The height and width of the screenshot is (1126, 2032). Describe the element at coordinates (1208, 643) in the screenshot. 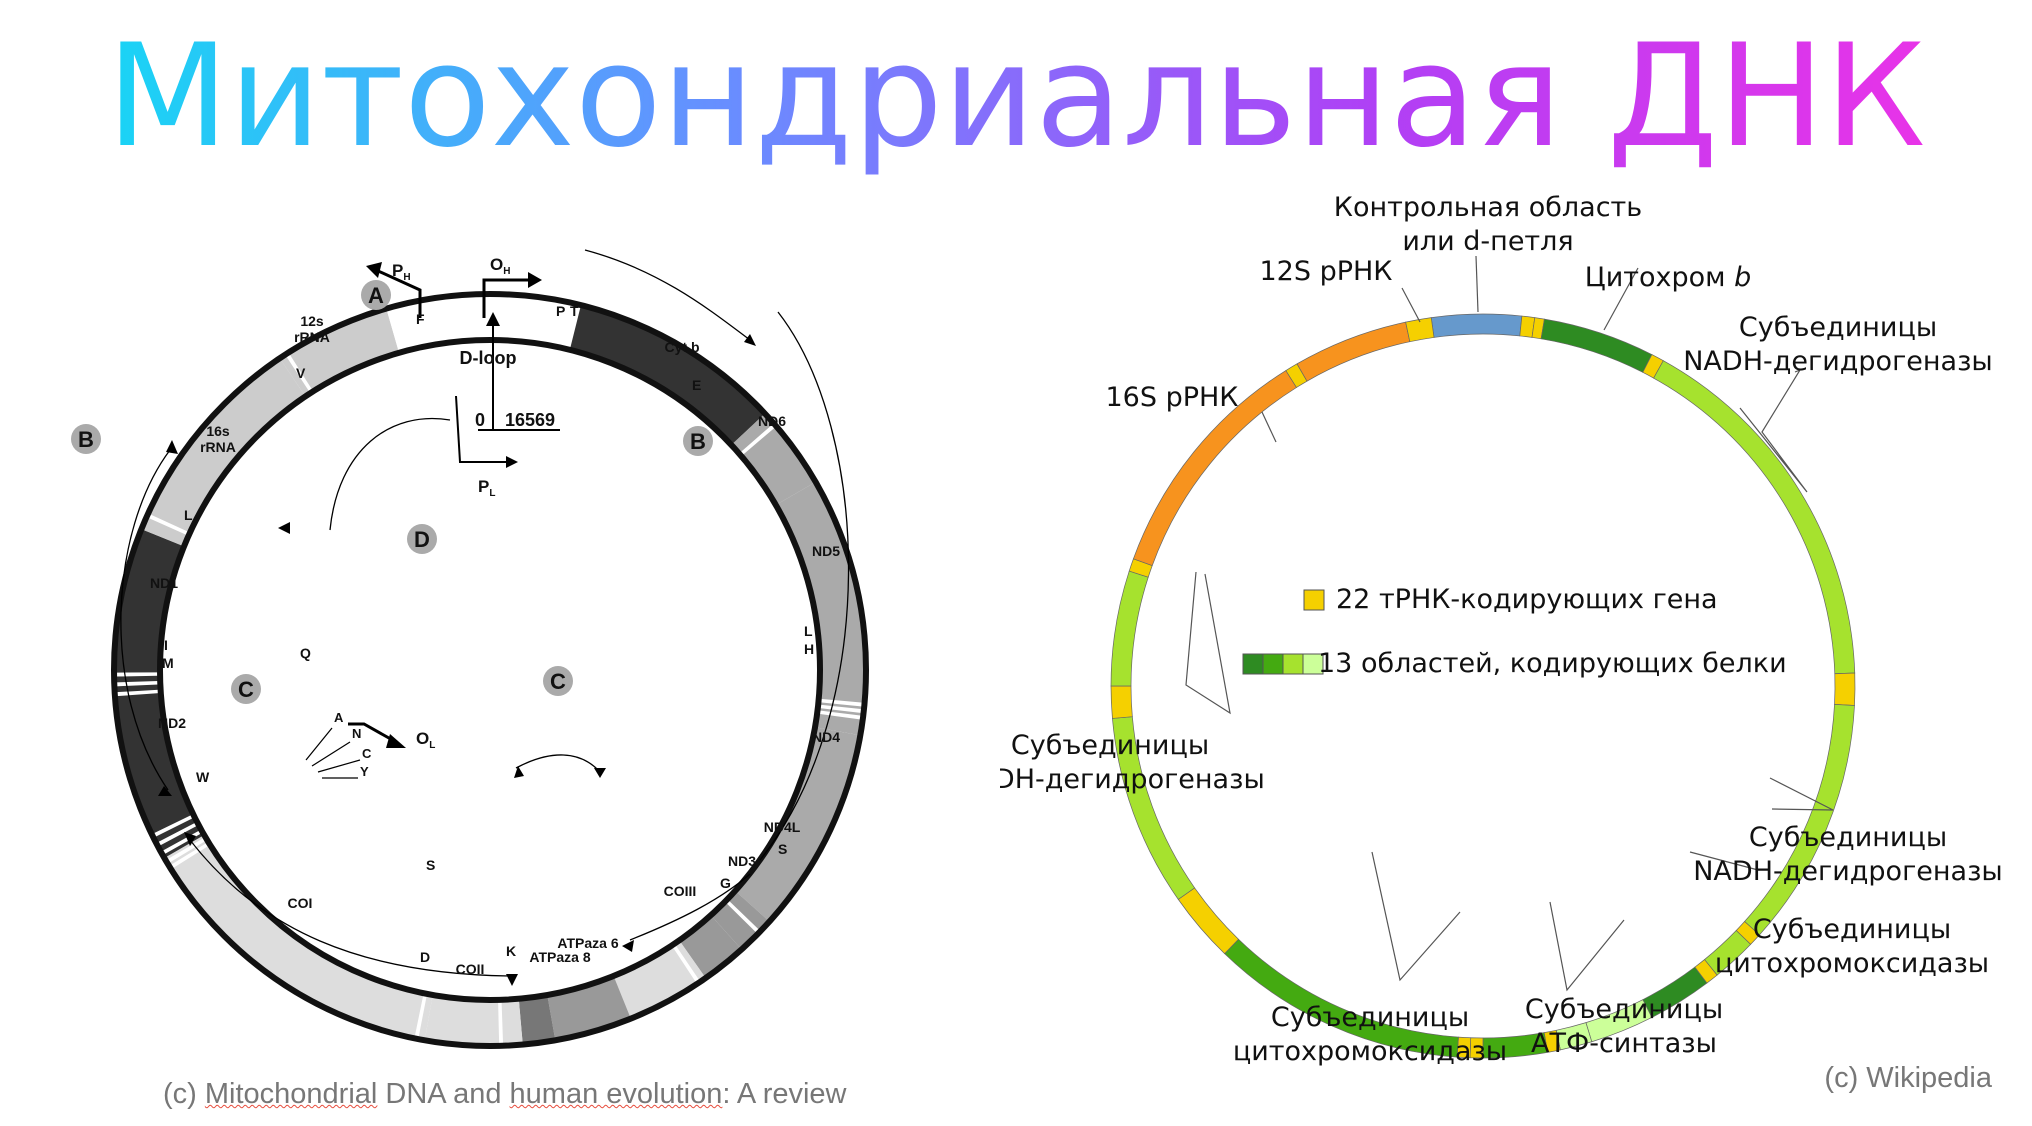

I see `leader-nadh-l` at that location.